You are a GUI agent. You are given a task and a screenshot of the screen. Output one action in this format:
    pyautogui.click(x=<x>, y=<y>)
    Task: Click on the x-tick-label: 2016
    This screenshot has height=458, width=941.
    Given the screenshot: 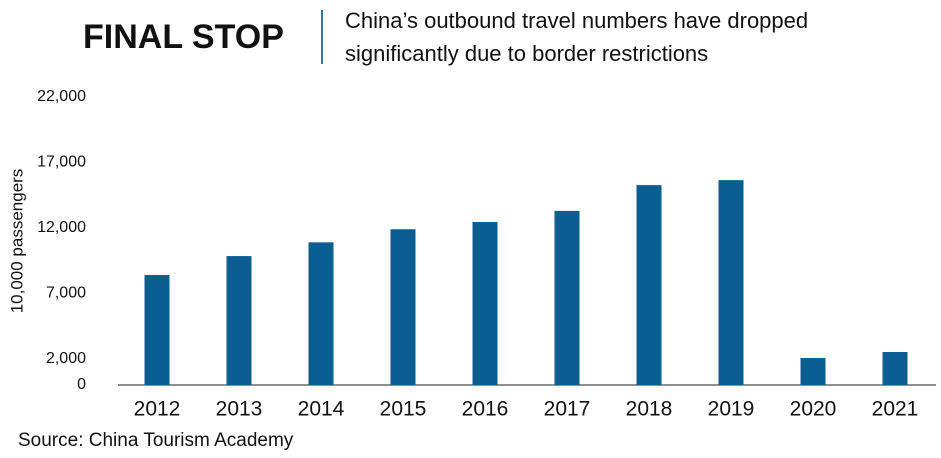 What is the action you would take?
    pyautogui.click(x=485, y=409)
    